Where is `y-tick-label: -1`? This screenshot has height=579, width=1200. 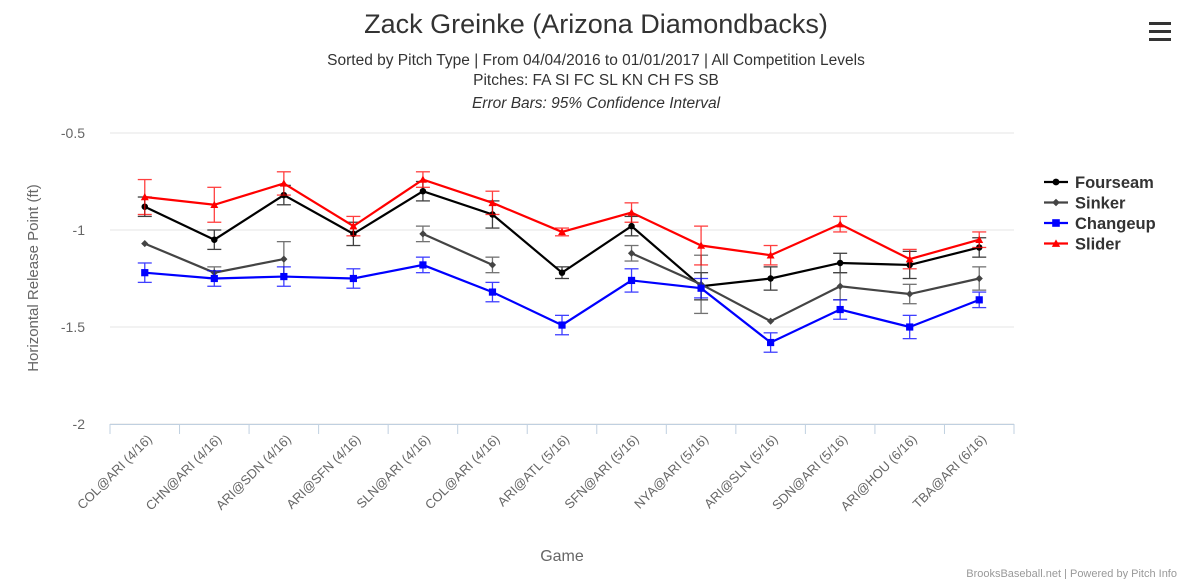 y-tick-label: -1 is located at coordinates (79, 230).